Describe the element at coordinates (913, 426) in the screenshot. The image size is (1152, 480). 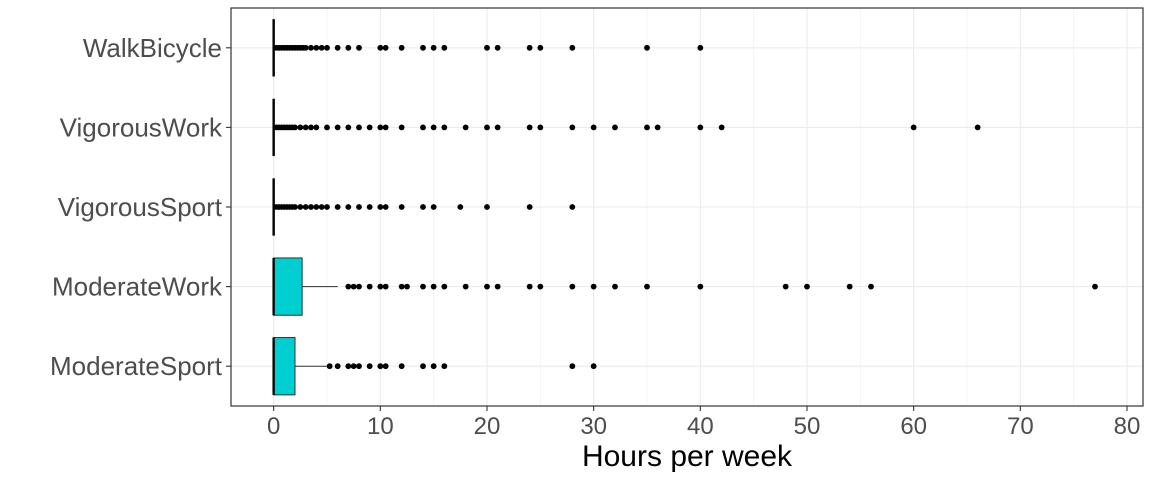
I see `x-tick-label: 60` at that location.